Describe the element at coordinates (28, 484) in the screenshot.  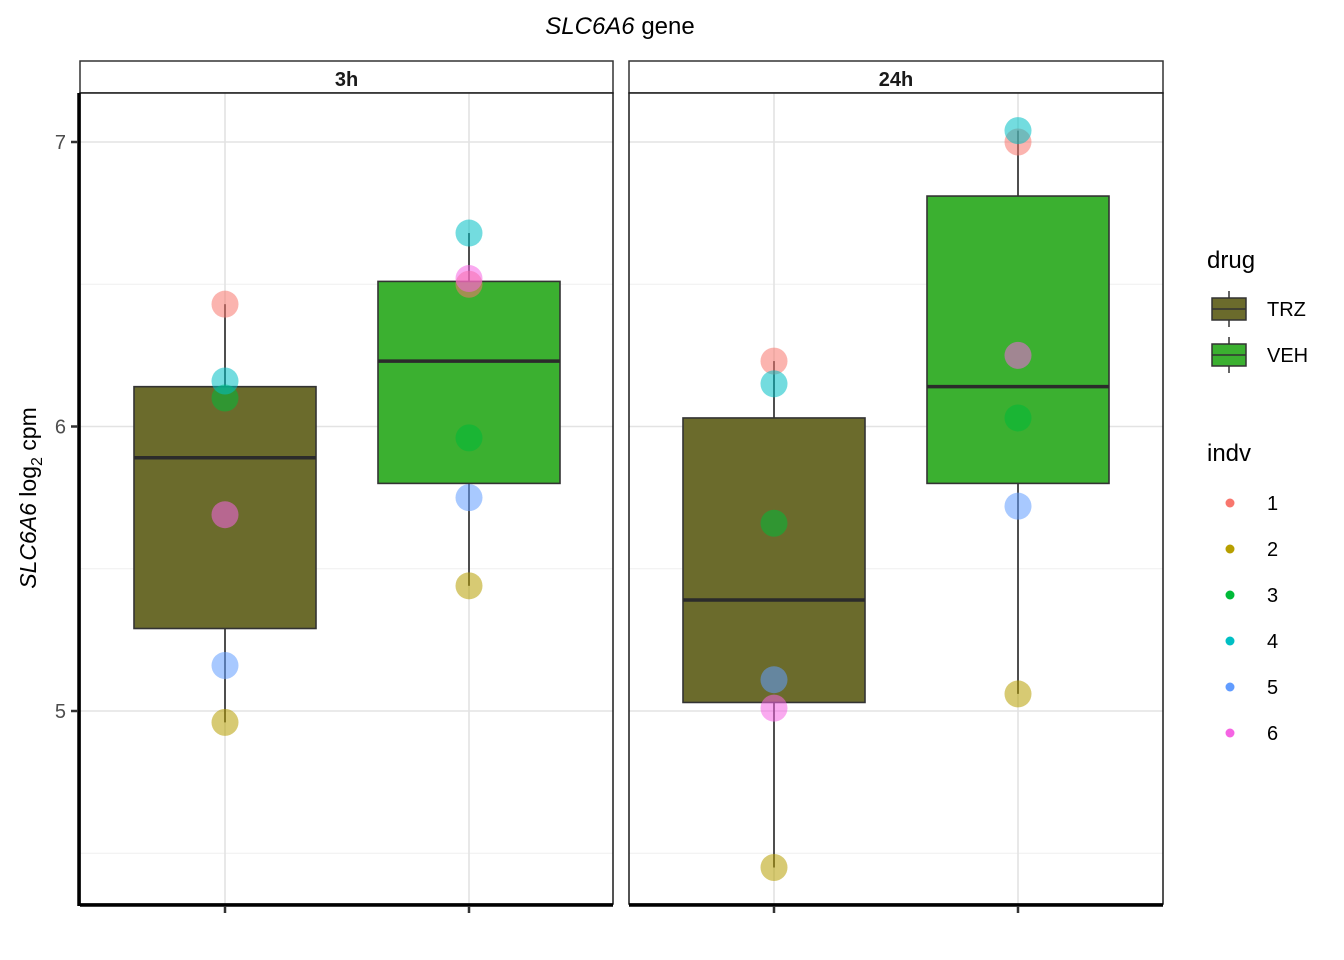
I see `y-axis-title-log: log` at that location.